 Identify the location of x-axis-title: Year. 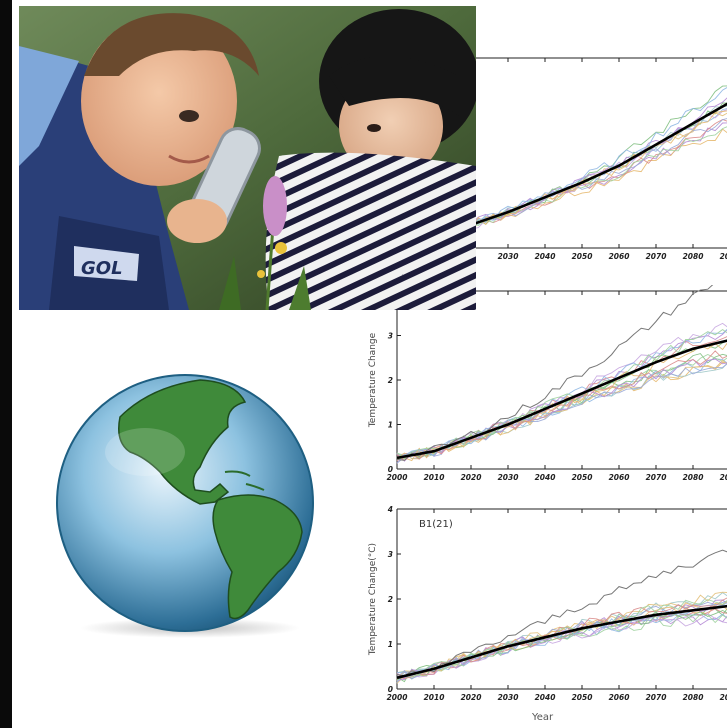
(543, 717).